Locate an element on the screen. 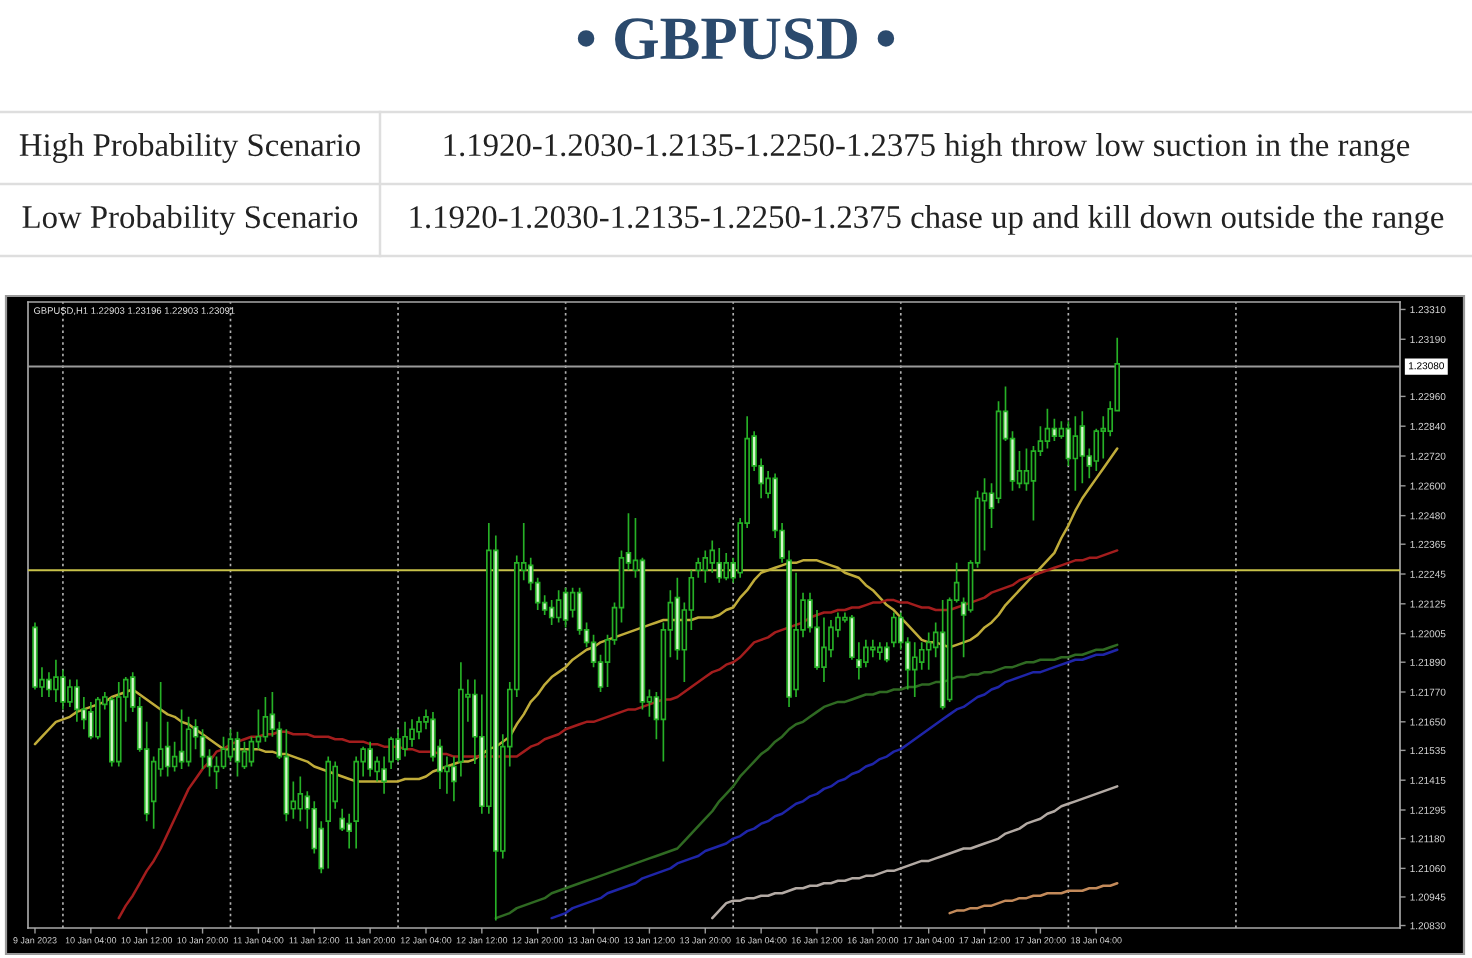 The width and height of the screenshot is (1472, 958). text: Low Probability Scenario is located at coordinates (190, 220).